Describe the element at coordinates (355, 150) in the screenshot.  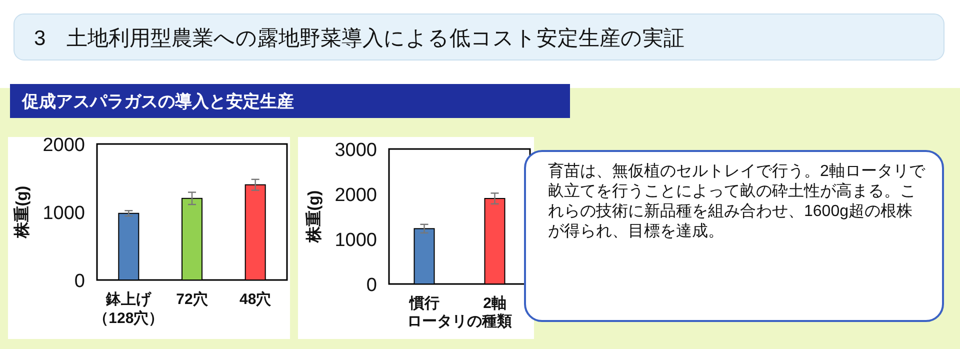
I see `y-tick-label: 3000` at that location.